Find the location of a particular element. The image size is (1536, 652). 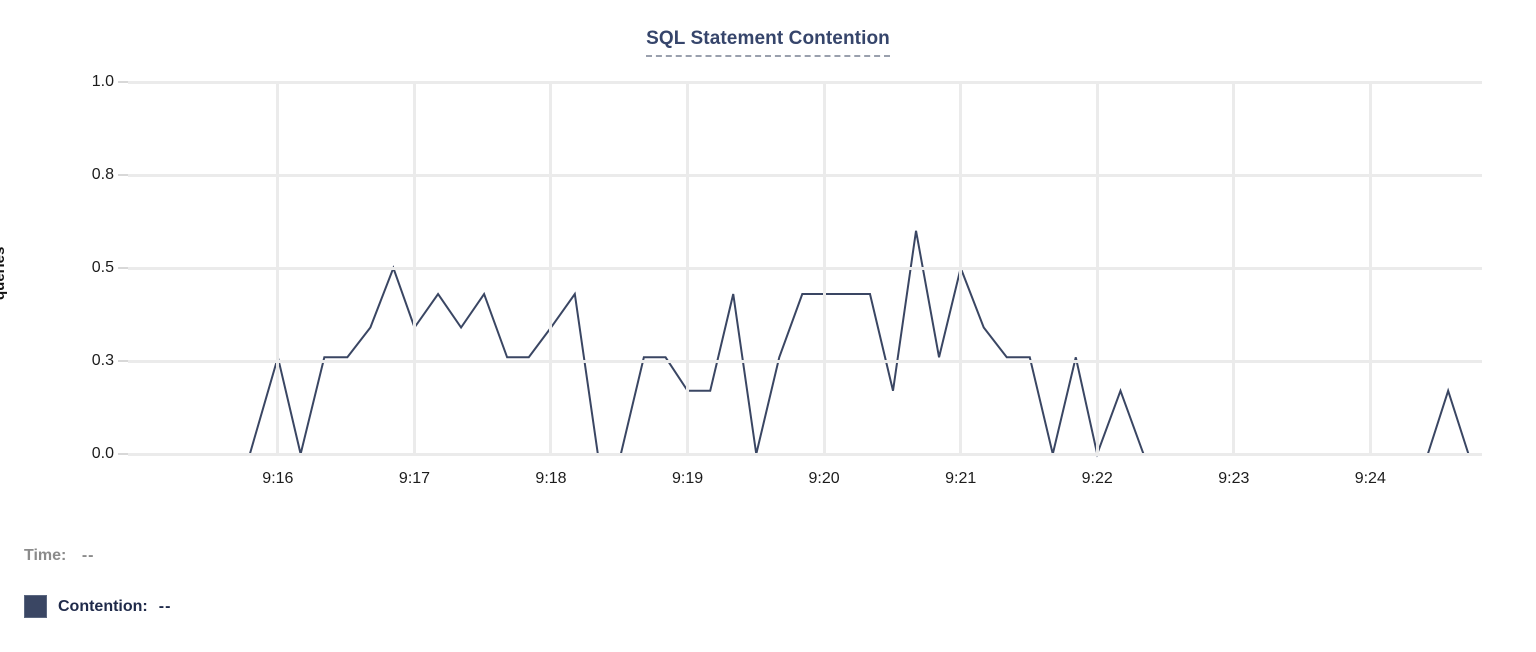

x-axis: 9:16 9:17 9:18 9:19 9:20 9:21 9:22 9:23 9:24 is located at coordinates (805, 483).